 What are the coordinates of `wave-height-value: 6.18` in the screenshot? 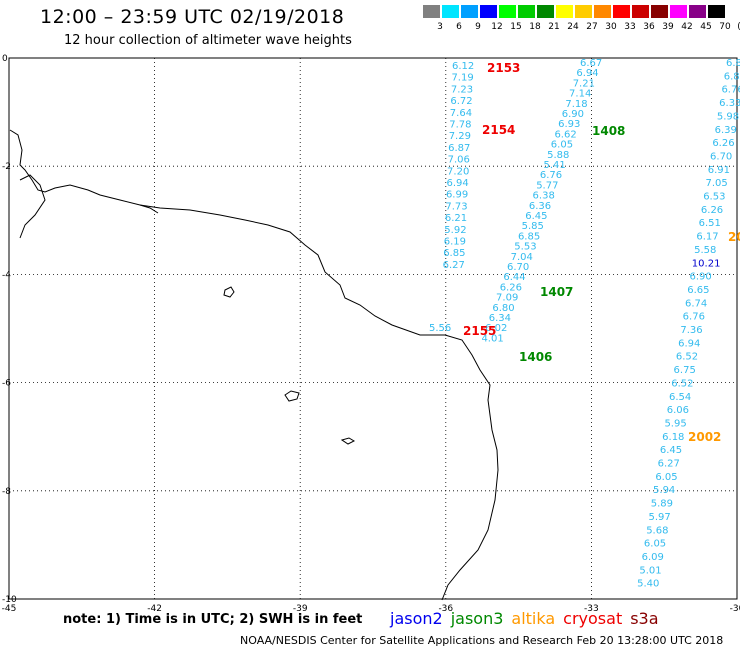 It's located at (673, 437).